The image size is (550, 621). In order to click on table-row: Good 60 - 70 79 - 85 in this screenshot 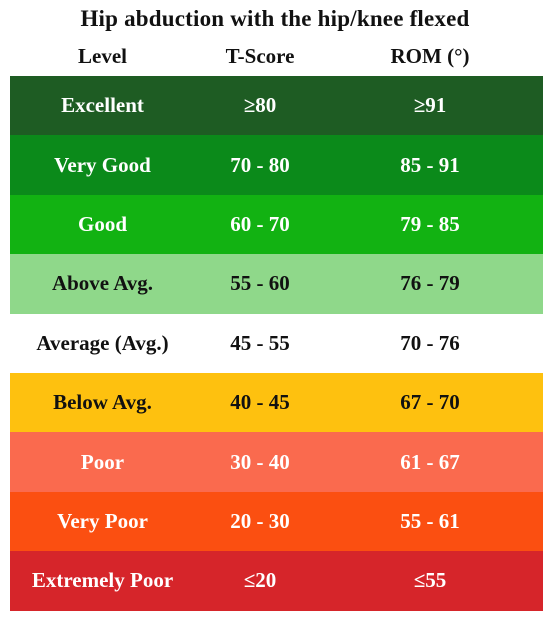, I will do `click(276, 224)`.